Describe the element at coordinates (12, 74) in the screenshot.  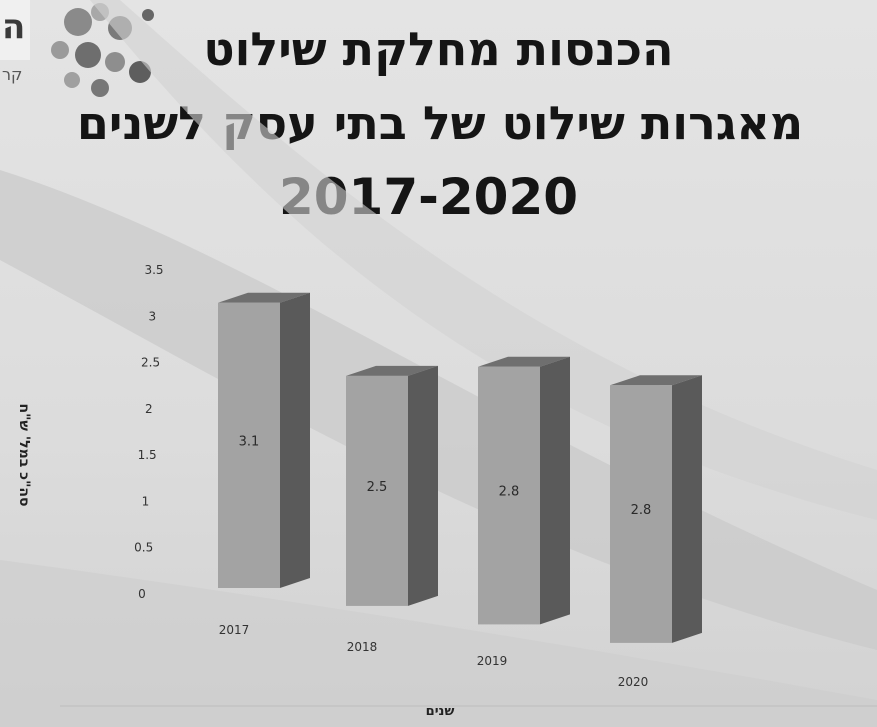
I see `svg-text: קר` at that location.